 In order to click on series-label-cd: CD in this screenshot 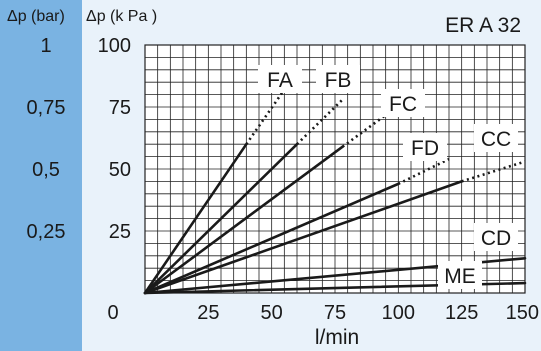, I will do `click(496, 238)`.